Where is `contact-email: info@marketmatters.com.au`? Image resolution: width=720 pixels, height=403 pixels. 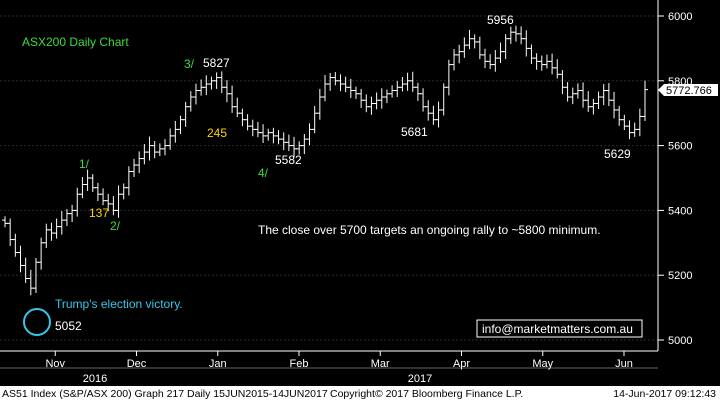
contact-email: info@marketmatters.com.au is located at coordinates (557, 329).